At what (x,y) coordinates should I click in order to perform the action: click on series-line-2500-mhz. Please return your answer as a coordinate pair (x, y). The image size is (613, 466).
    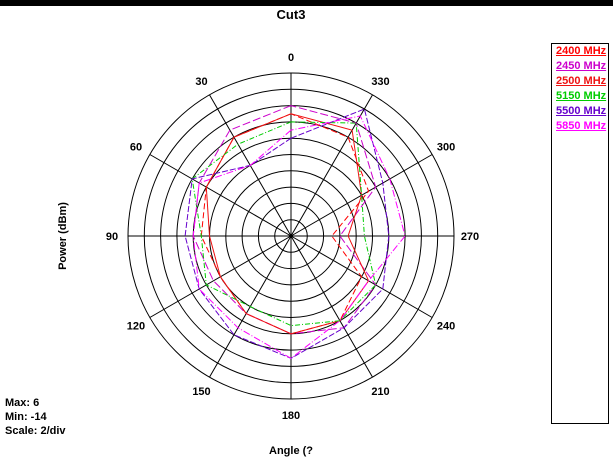
    Looking at the image, I should click on (287, 224).